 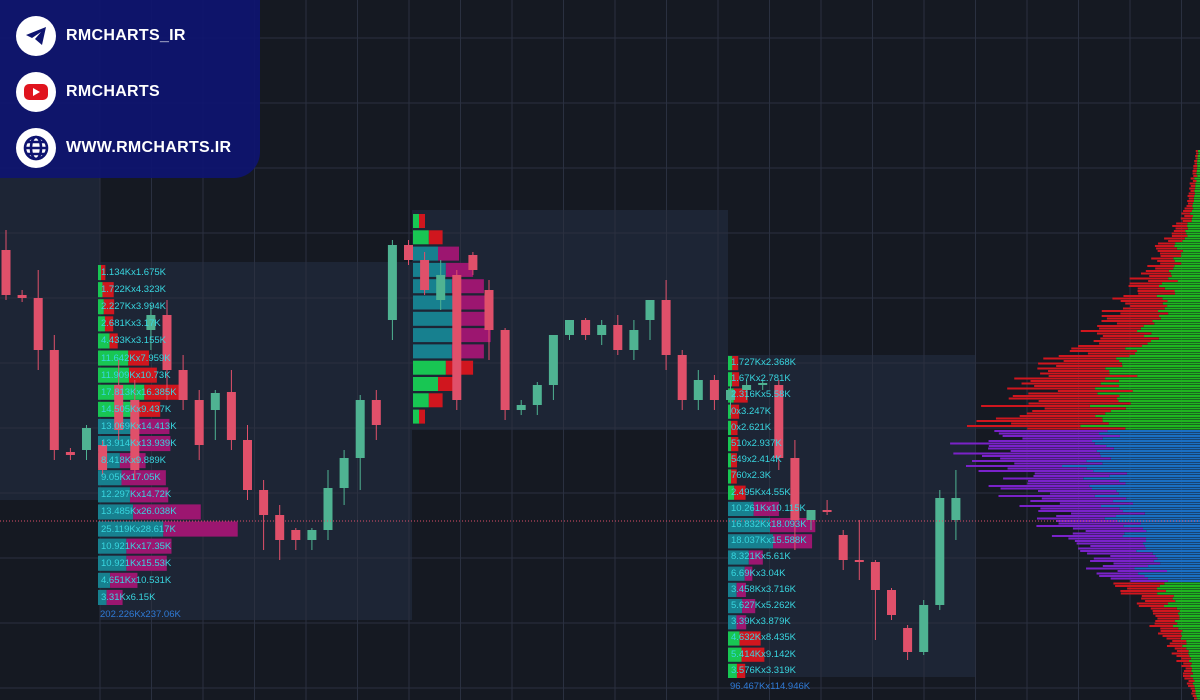 What do you see at coordinates (133, 461) in the screenshot?
I see `footprint-row-label: 8.418Kx9.889K` at bounding box center [133, 461].